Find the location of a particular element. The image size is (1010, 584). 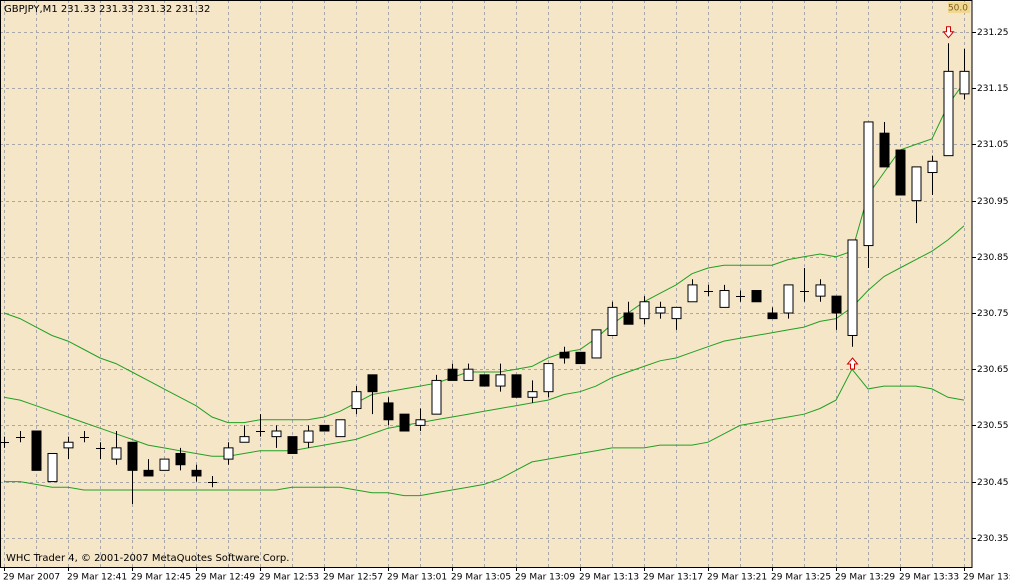

level-box is located at coordinates (959, 7).